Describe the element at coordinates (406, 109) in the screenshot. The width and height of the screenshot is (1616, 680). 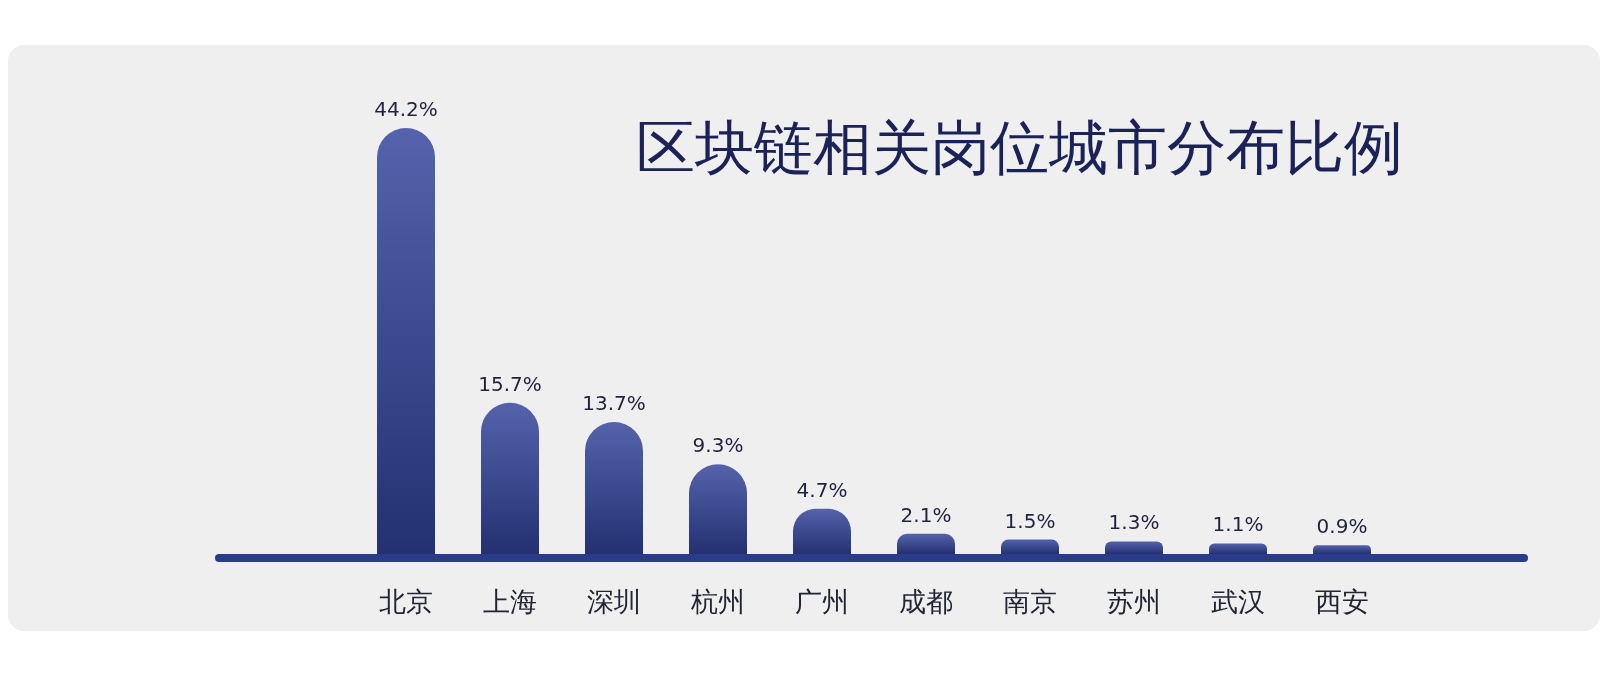
I see `data-label: 44.2%` at that location.